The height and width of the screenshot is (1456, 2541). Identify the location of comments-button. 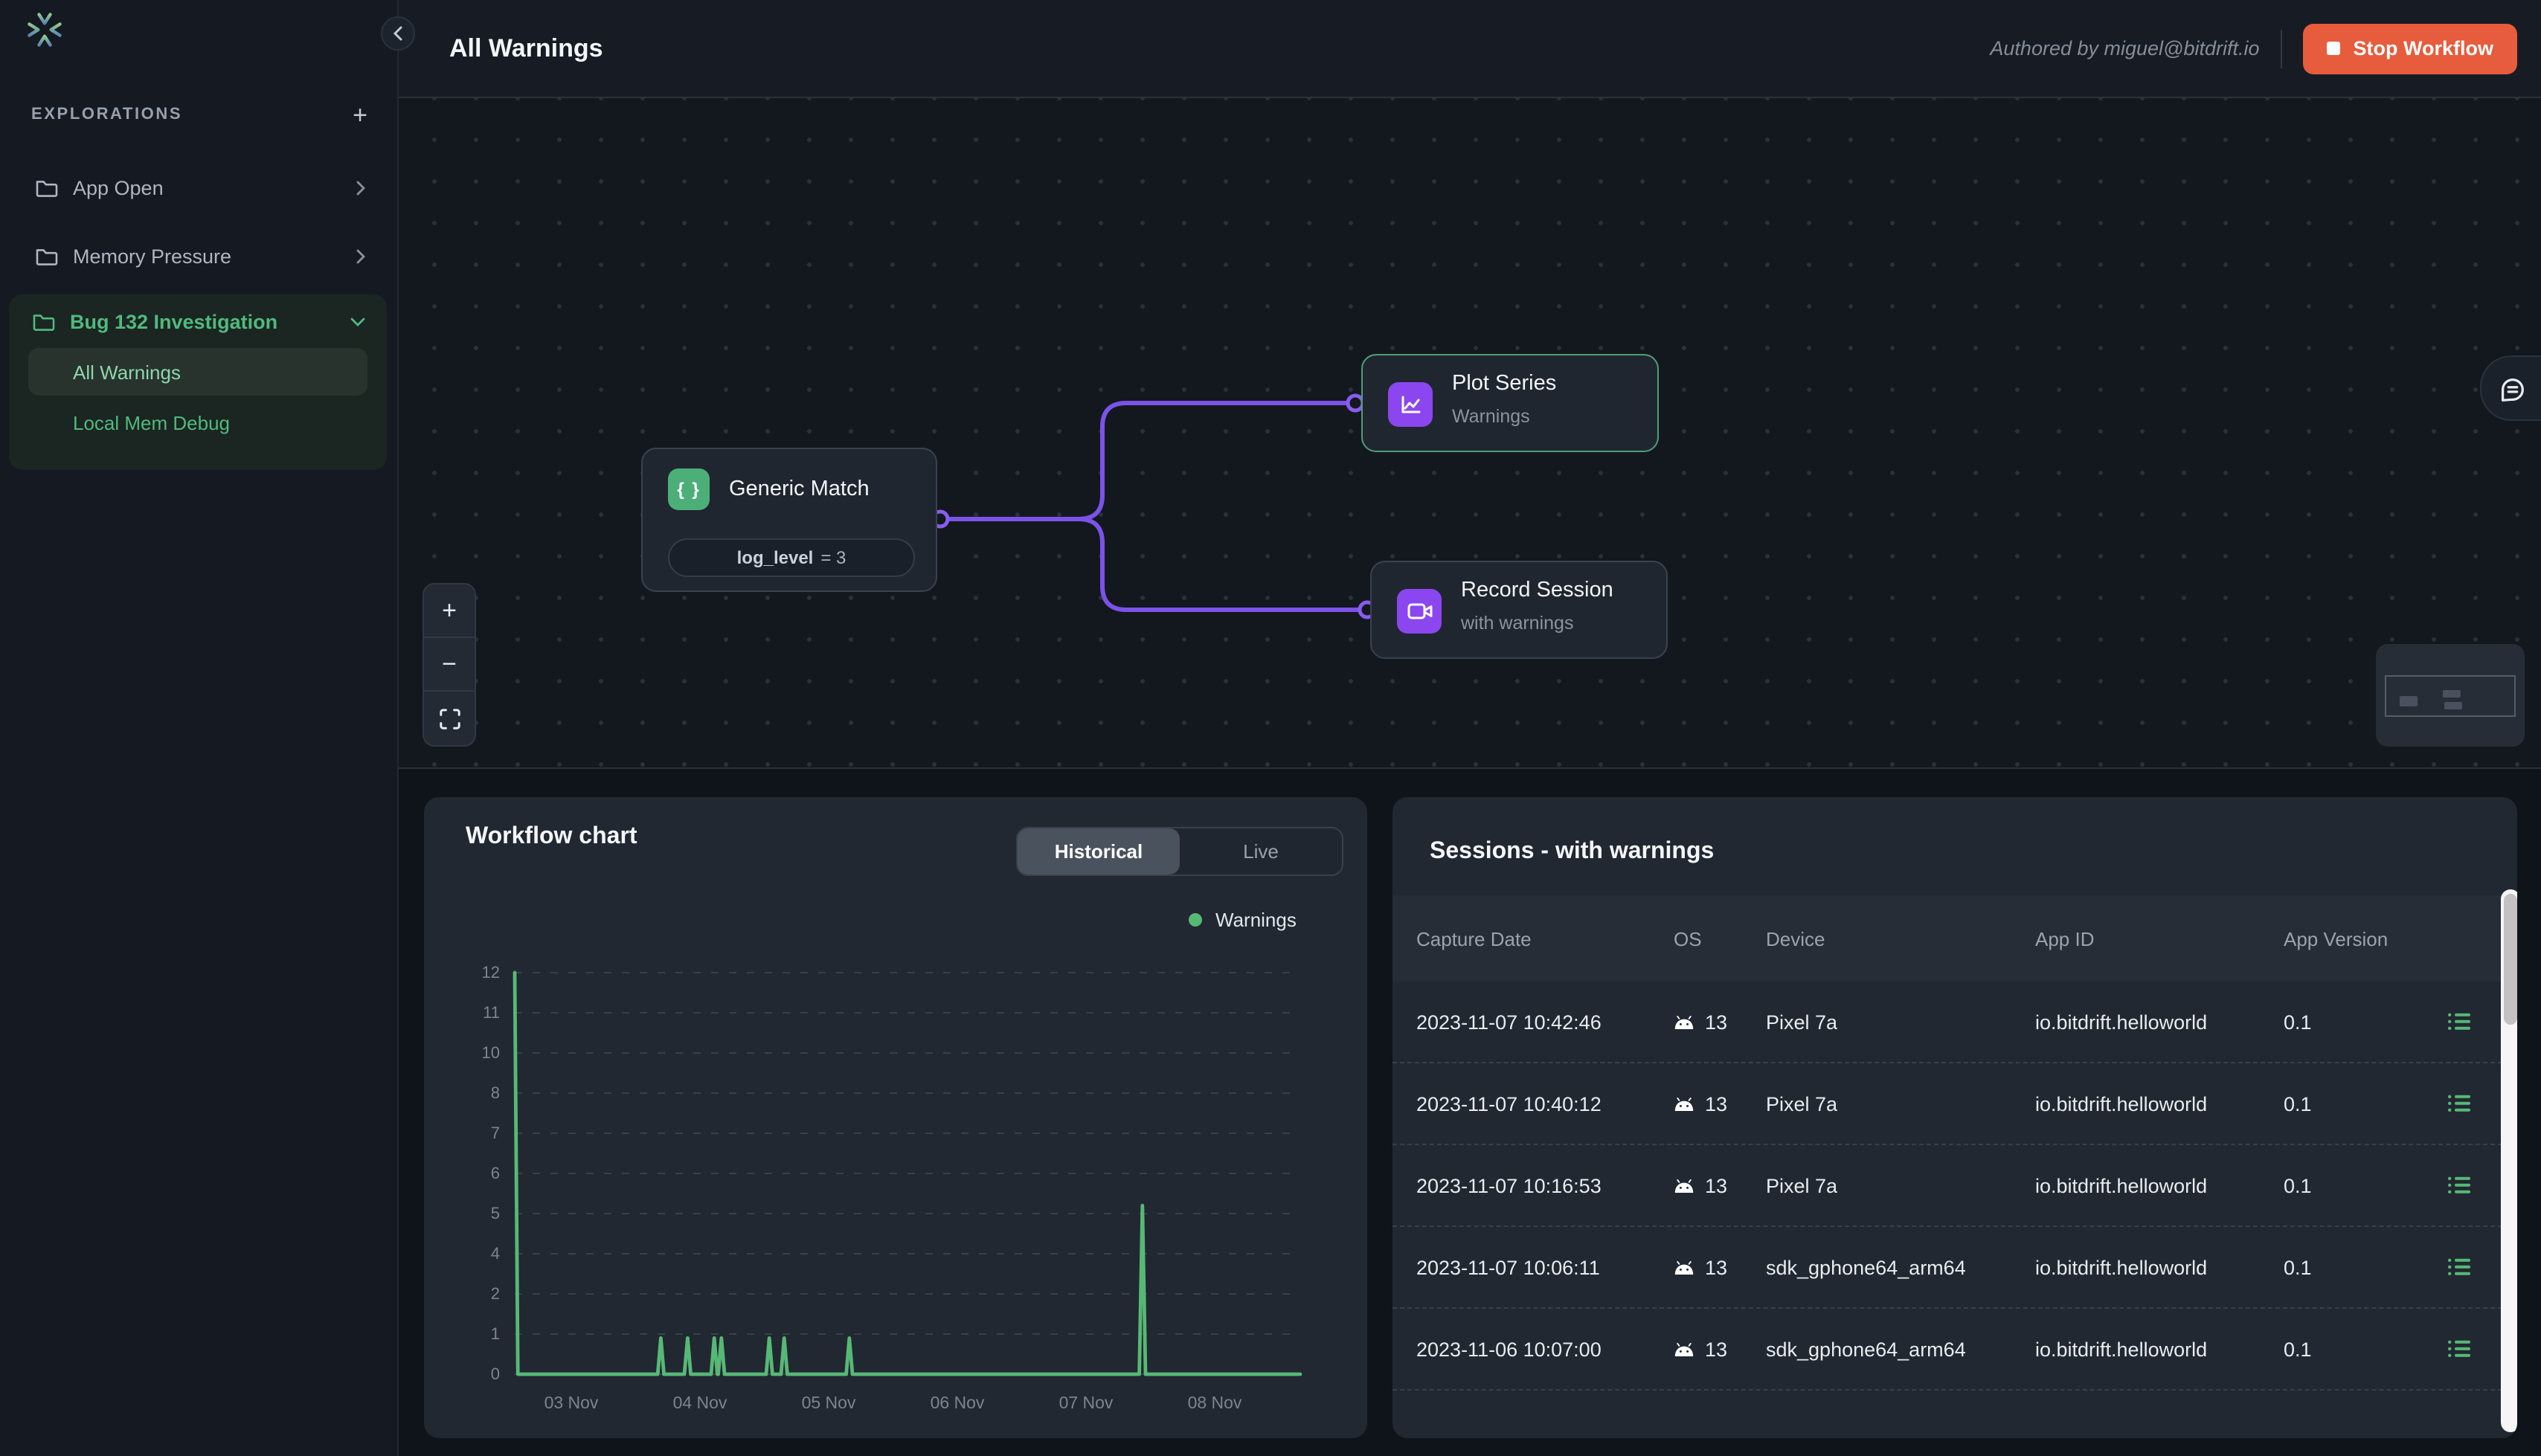
(2510, 388).